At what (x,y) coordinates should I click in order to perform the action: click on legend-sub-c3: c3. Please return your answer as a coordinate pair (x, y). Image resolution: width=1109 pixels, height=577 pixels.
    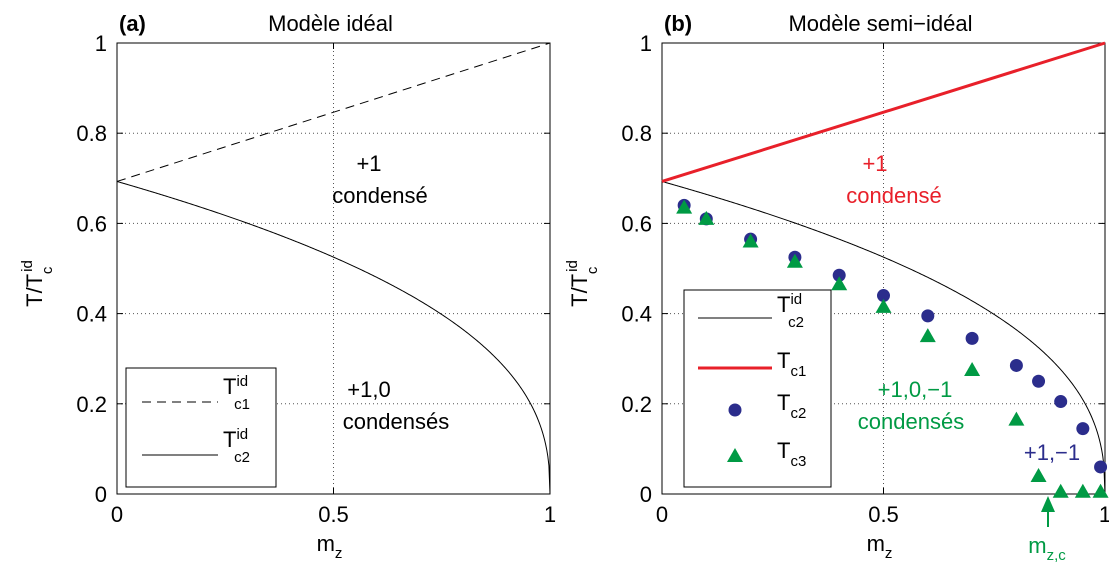
    Looking at the image, I should click on (798, 461).